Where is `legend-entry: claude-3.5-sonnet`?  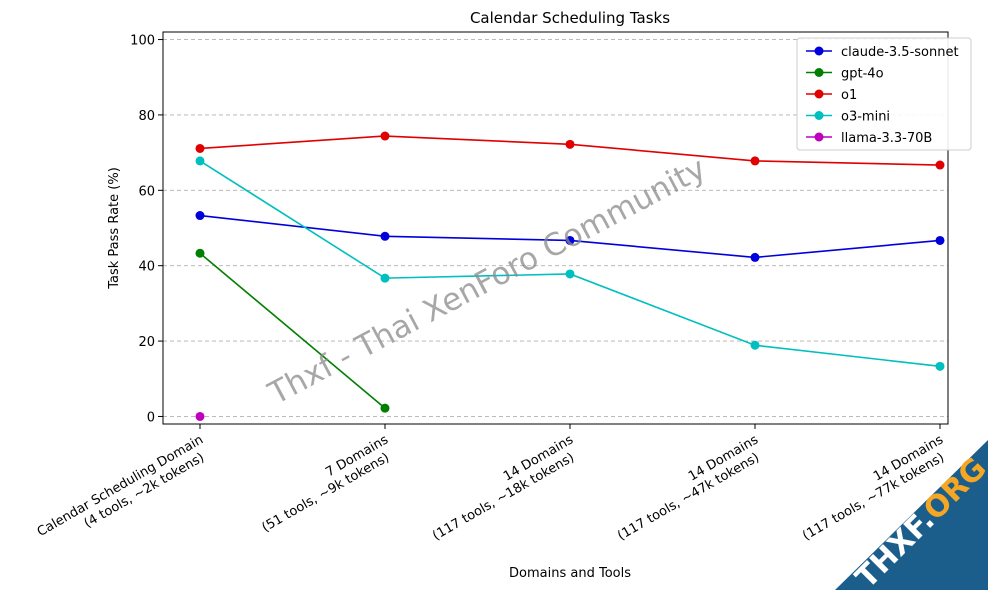
legend-entry: claude-3.5-sonnet is located at coordinates (882, 52).